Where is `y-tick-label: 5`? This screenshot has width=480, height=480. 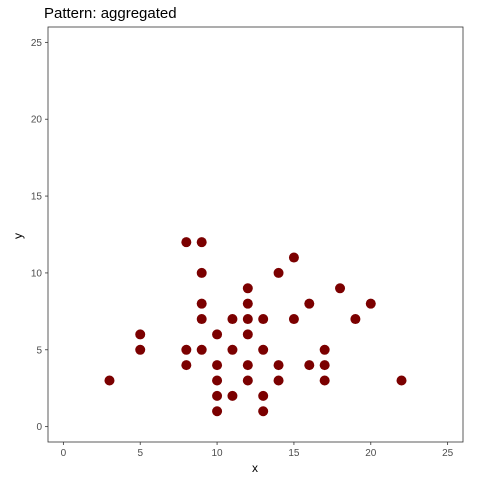 y-tick-label: 5 is located at coordinates (39, 350).